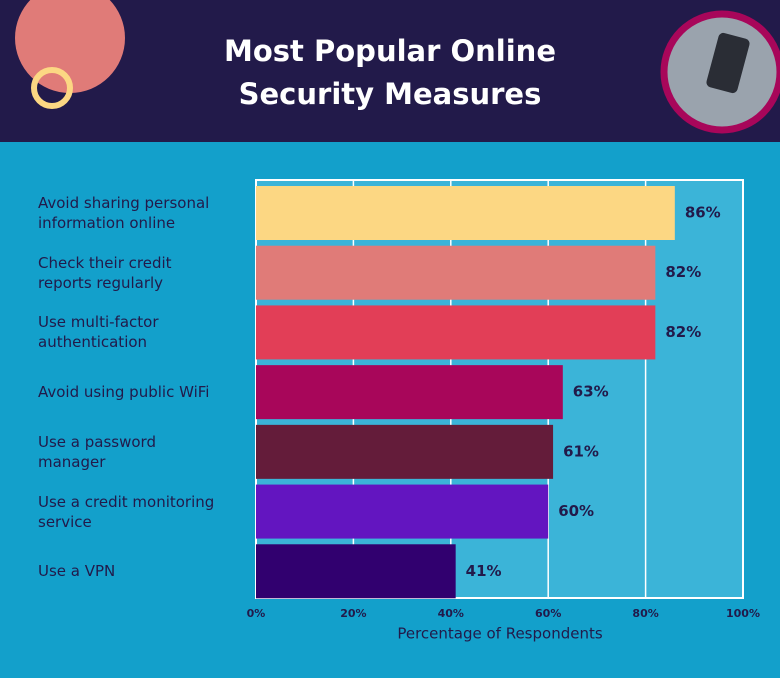 This screenshot has height=678, width=780. Describe the element at coordinates (52, 88) in the screenshot. I see `decor-ring` at that location.